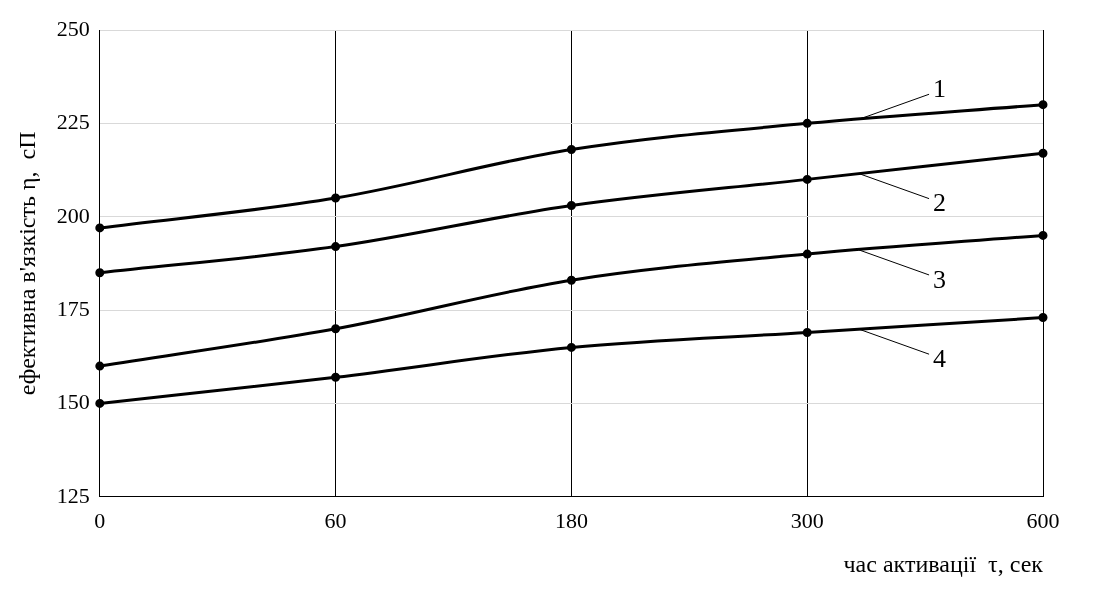 The width and height of the screenshot is (1103, 589). What do you see at coordinates (335, 520) in the screenshot?
I see `x-tick-label: 60` at bounding box center [335, 520].